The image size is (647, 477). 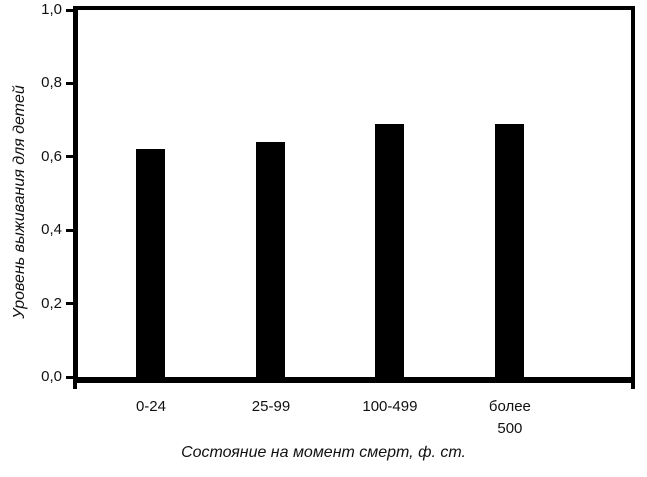 I want to click on x-tick-label-3: 100-499, so click(x=390, y=406).